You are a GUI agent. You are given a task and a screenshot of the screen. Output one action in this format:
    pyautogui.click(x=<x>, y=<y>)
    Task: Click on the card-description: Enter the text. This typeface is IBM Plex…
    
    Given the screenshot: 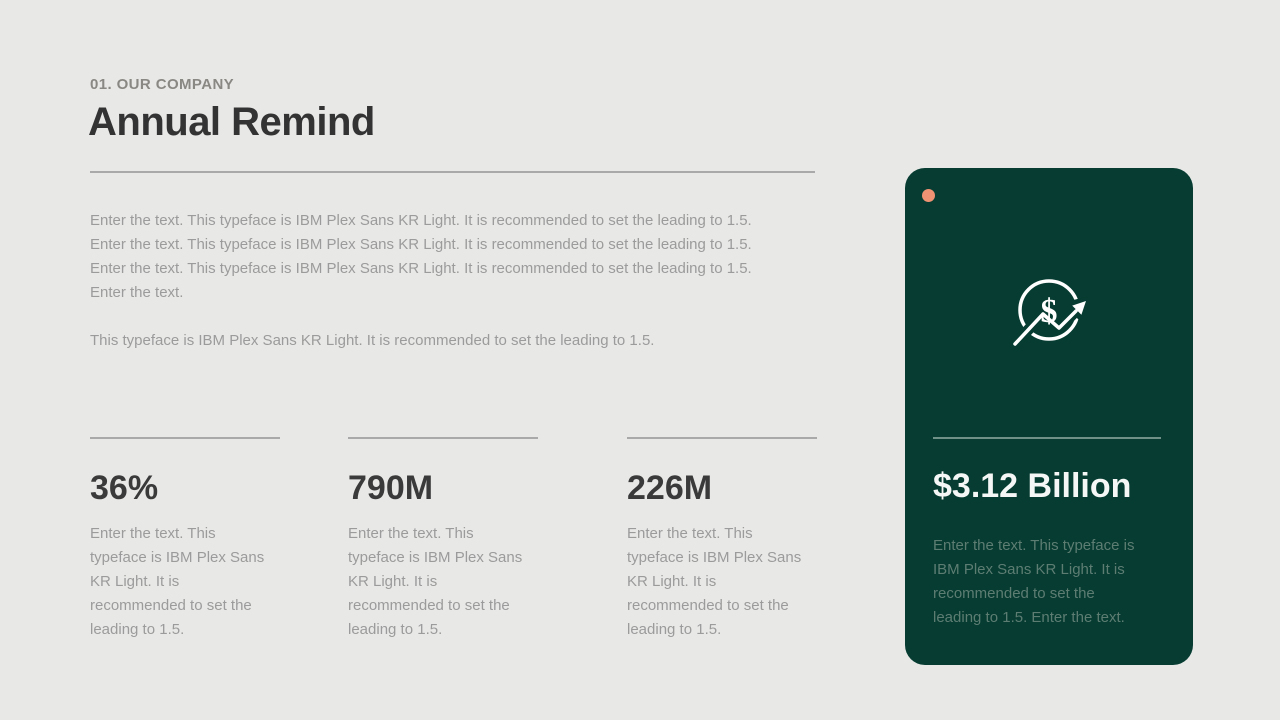 What is the action you would take?
    pyautogui.click(x=1034, y=581)
    